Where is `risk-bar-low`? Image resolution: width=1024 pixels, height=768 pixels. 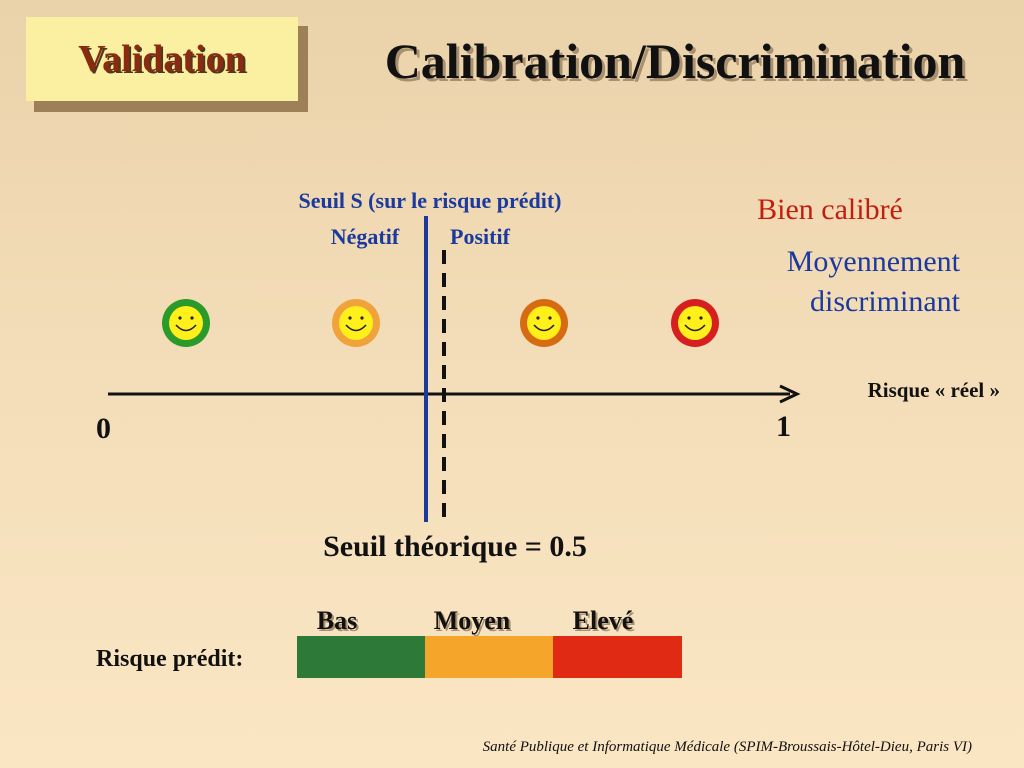 risk-bar-low is located at coordinates (361, 657).